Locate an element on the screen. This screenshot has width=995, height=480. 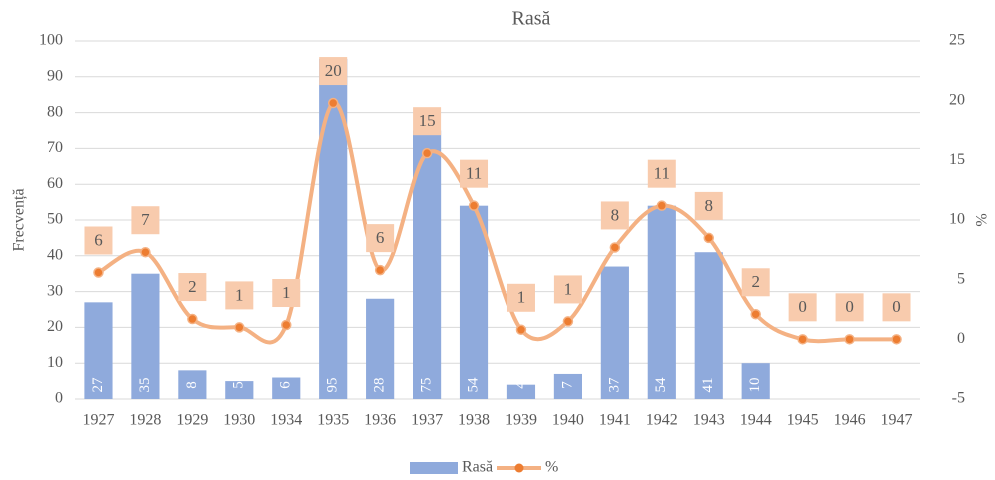
x-tick-label: 1947 is located at coordinates (897, 420).